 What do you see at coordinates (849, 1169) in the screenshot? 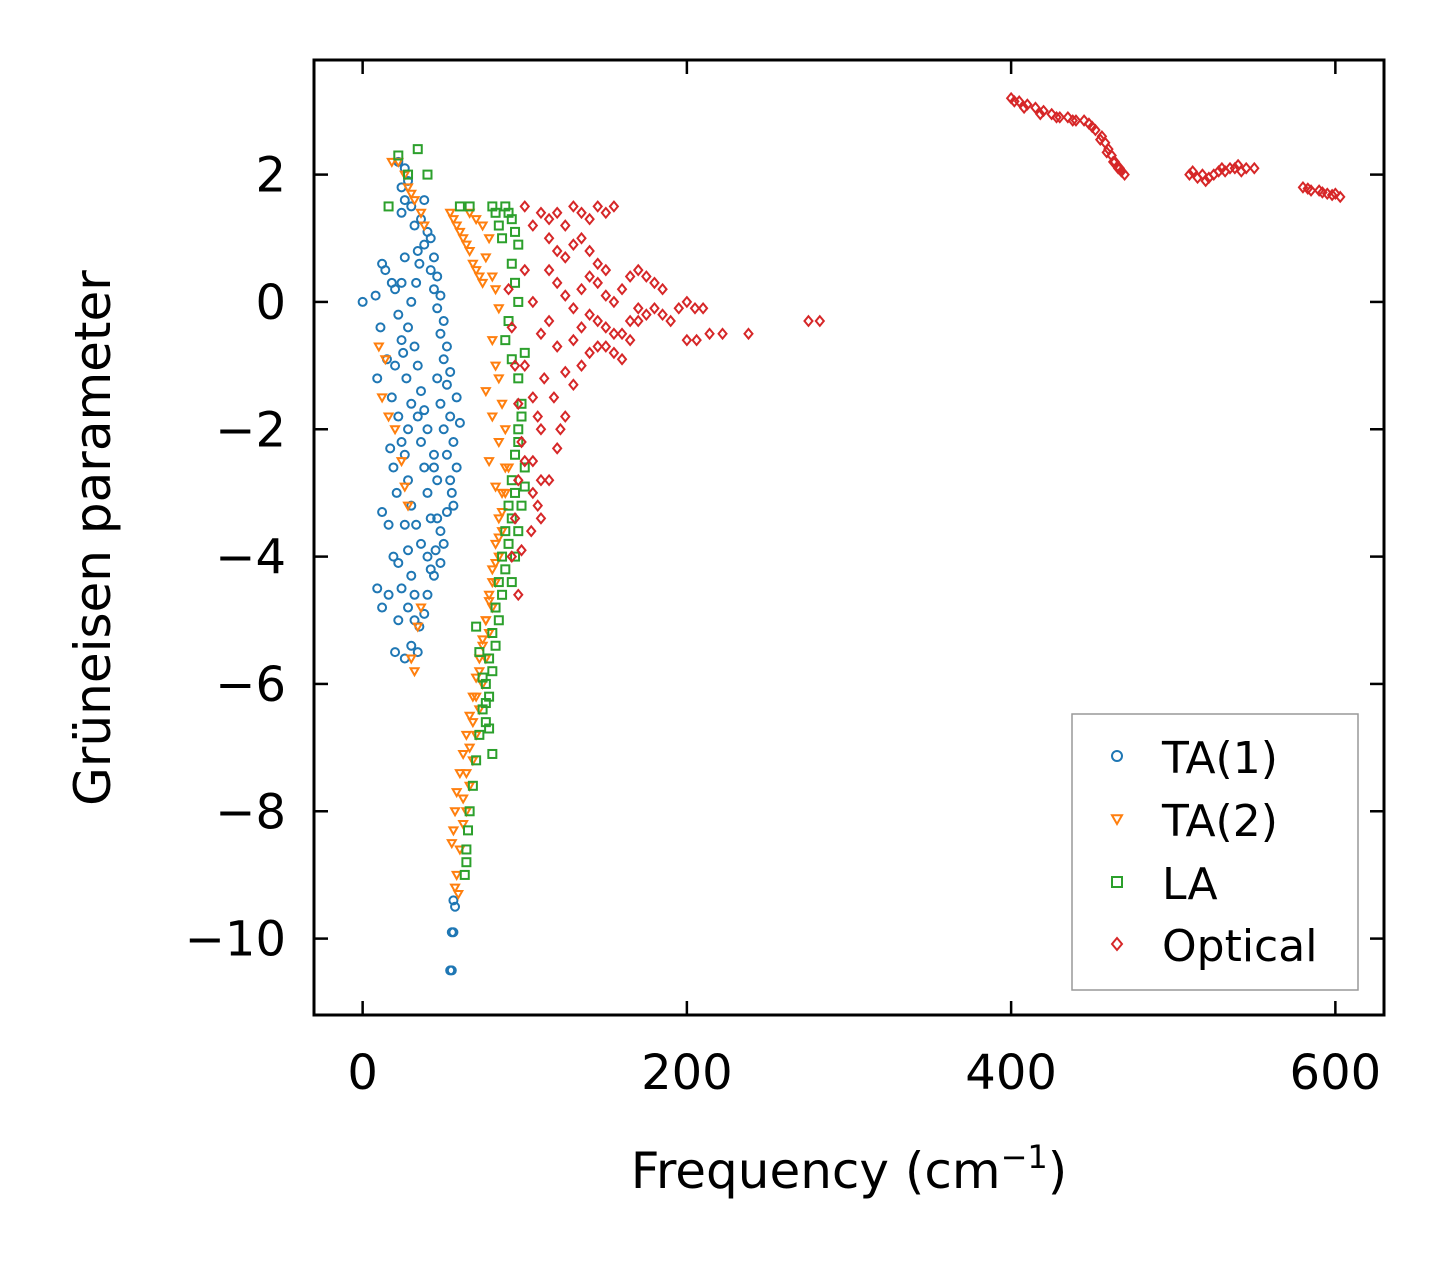
I see `x-axis-title: Frequency (cm−1)` at bounding box center [849, 1169].